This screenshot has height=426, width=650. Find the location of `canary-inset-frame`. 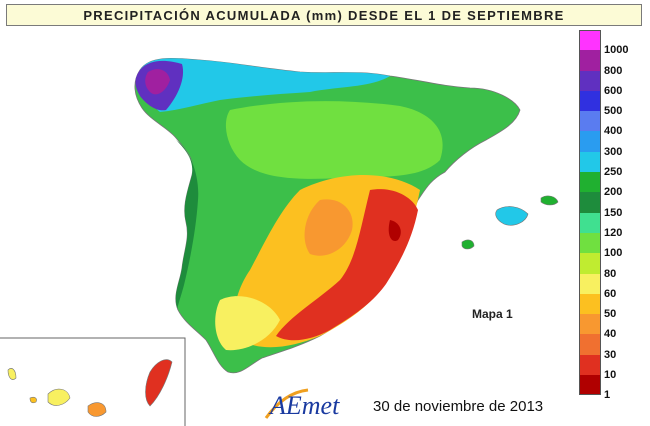

canary-inset-frame is located at coordinates (93, 381).